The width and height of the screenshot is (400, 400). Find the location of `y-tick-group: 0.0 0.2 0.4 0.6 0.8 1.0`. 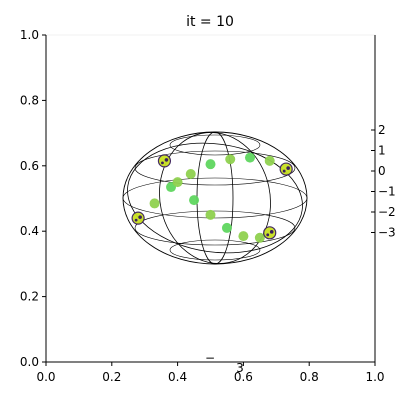

y-tick-group: 0.0 0.2 0.4 0.6 0.8 1.0 is located at coordinates (33, 198).